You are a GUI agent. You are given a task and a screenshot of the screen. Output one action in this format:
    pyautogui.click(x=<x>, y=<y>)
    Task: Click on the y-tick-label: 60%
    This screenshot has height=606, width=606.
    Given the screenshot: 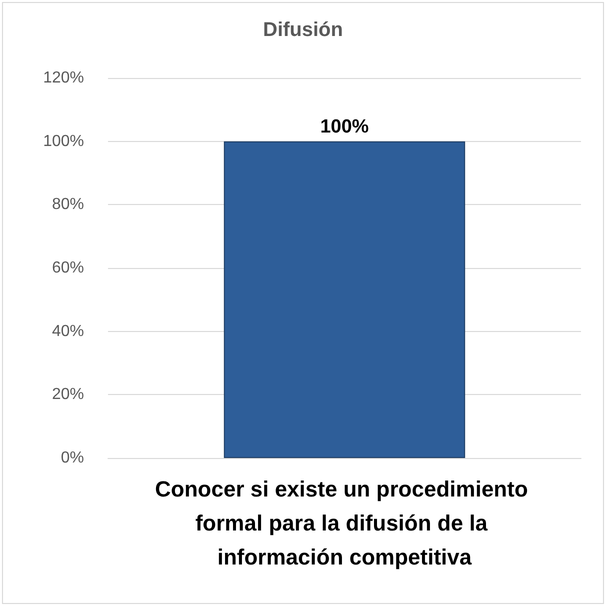 What is the action you would take?
    pyautogui.click(x=68, y=268)
    